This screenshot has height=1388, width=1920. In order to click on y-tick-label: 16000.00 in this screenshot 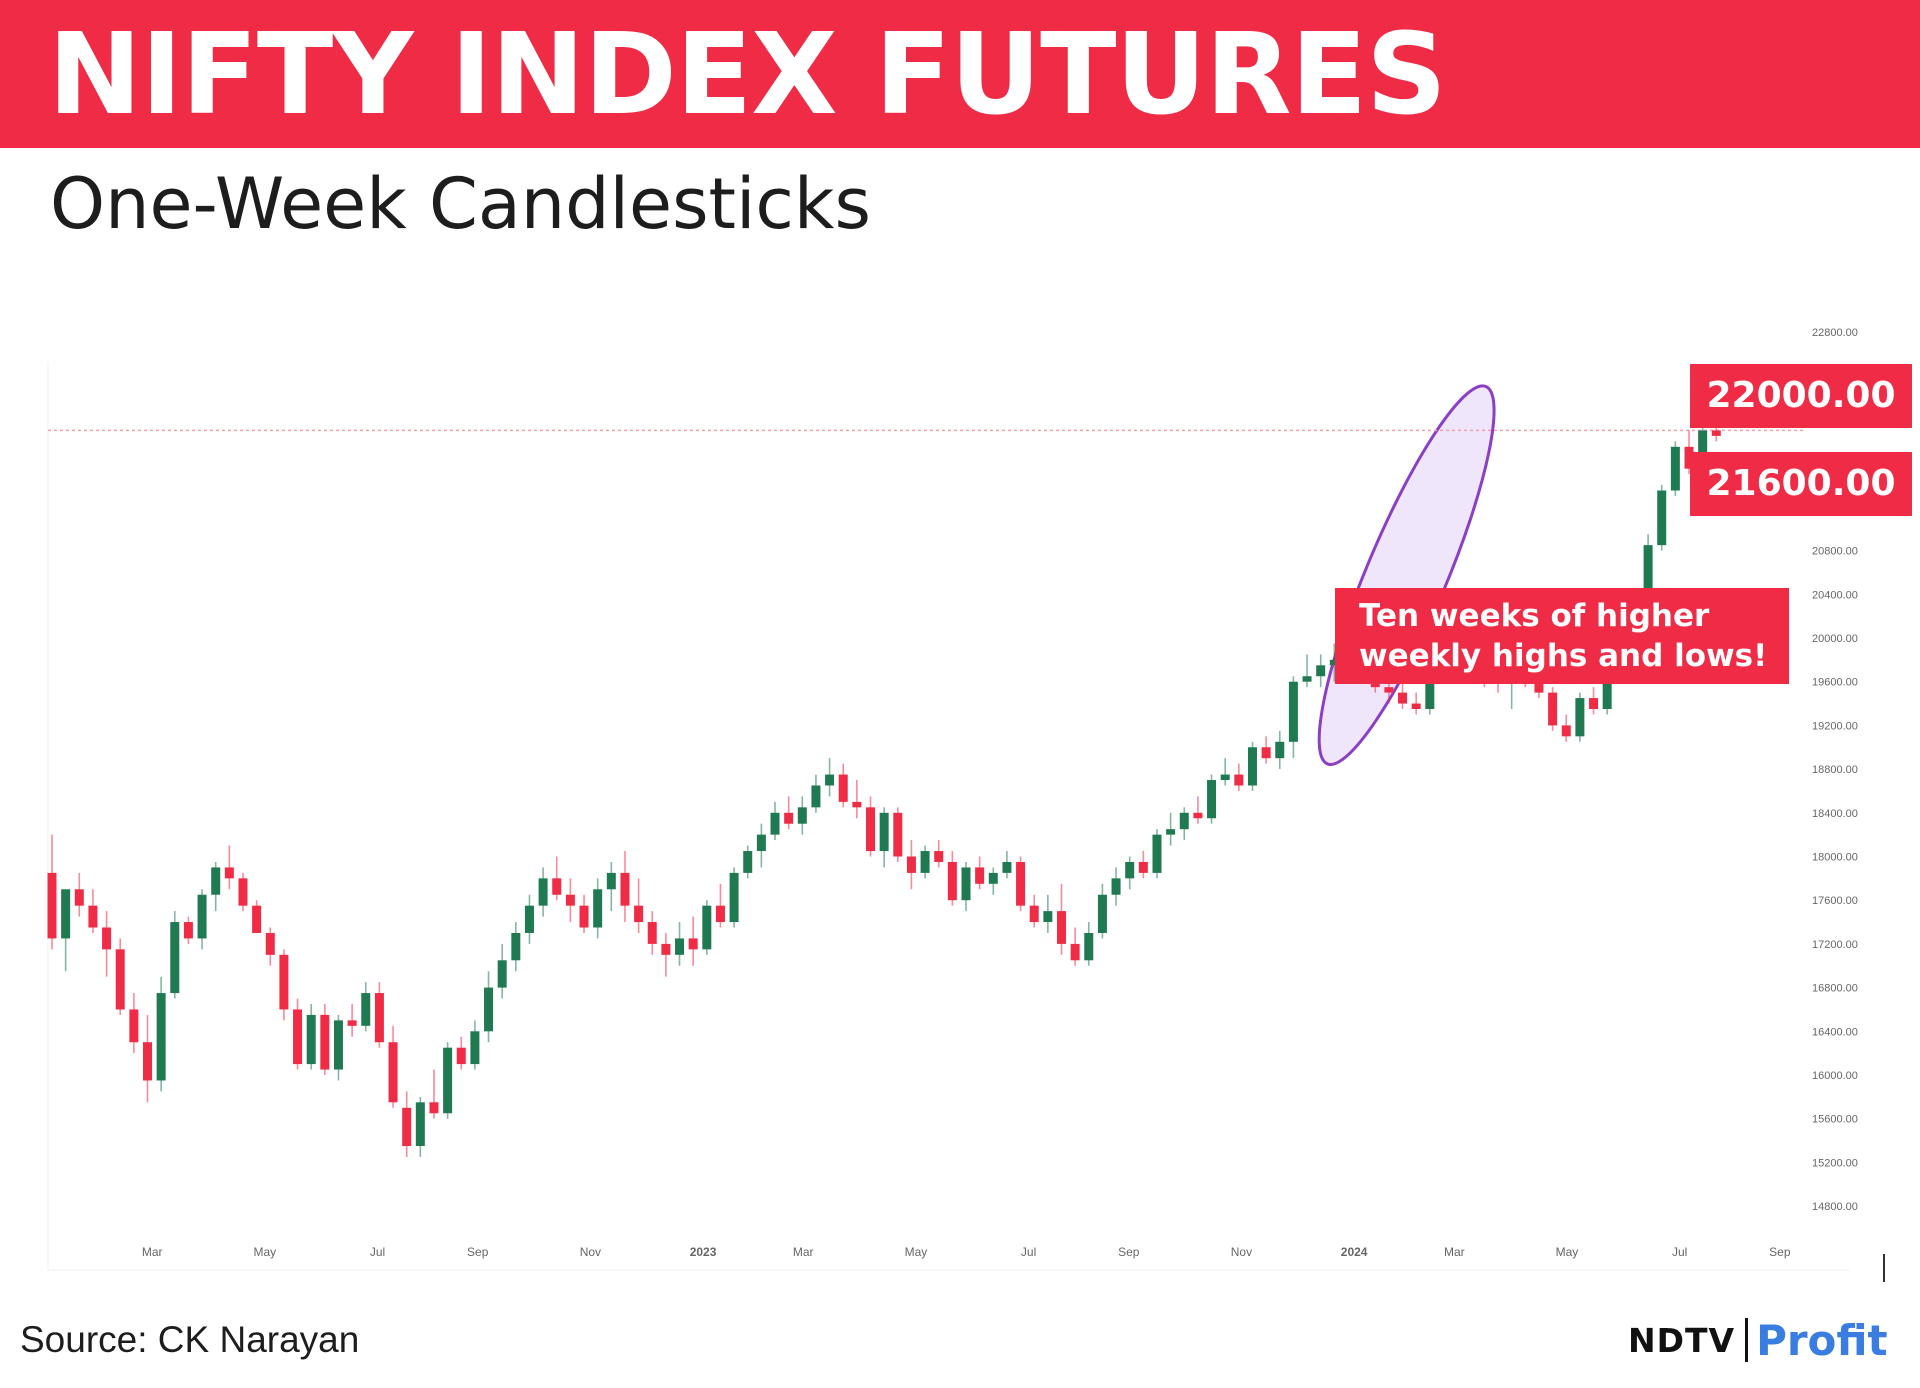, I will do `click(1835, 1076)`.